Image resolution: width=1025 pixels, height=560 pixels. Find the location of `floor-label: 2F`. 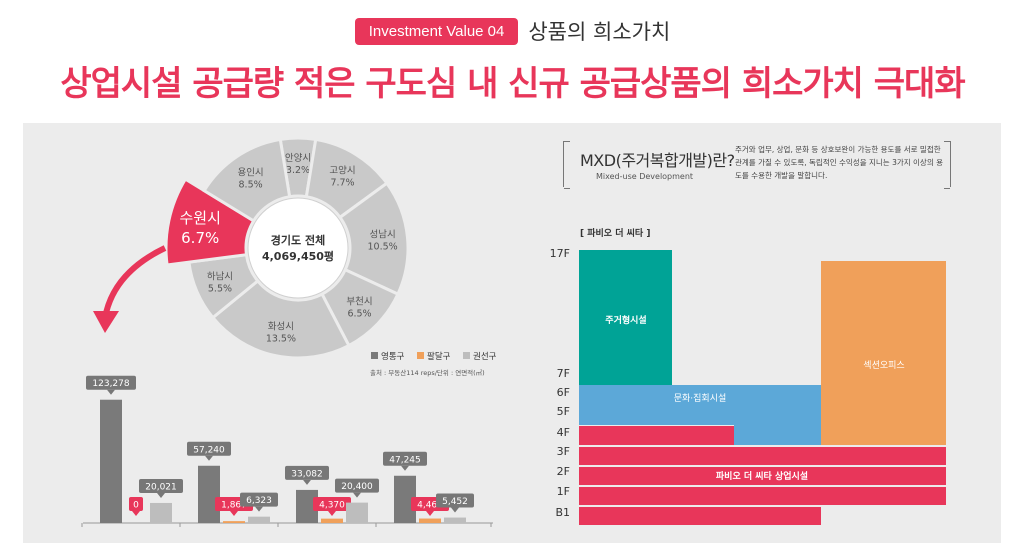

floor-label: 2F is located at coordinates (563, 471).